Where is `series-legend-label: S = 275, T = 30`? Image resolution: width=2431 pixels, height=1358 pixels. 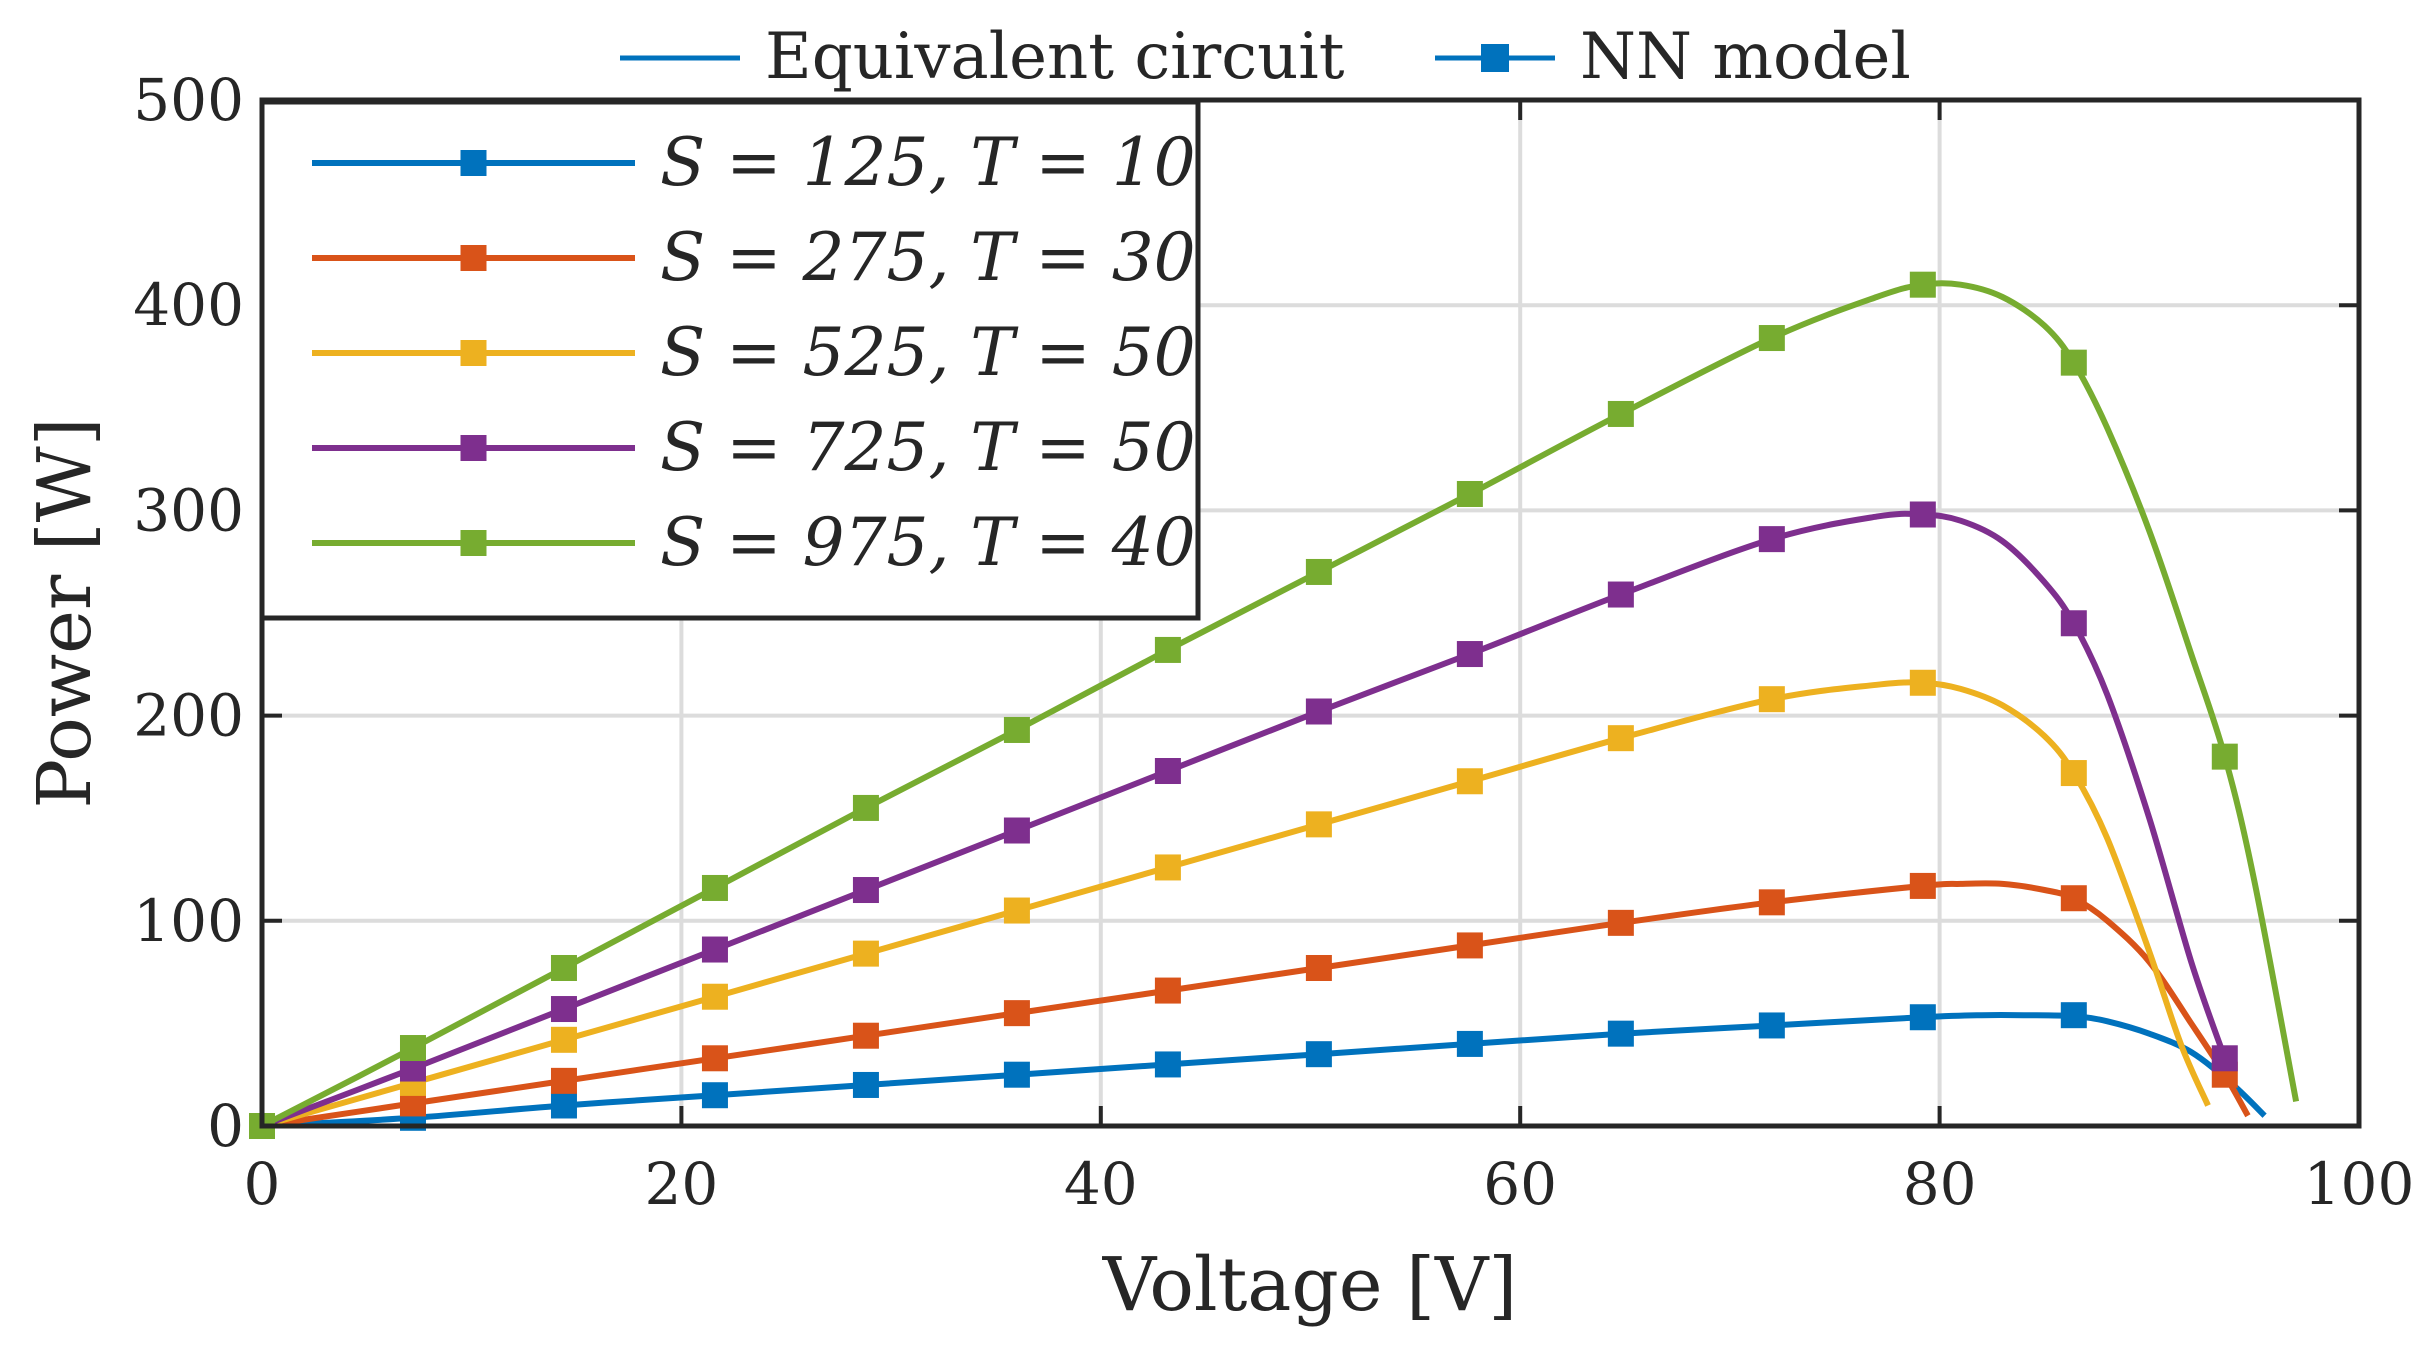
series-legend-label: S = 275, T = 30 is located at coordinates (928, 257).